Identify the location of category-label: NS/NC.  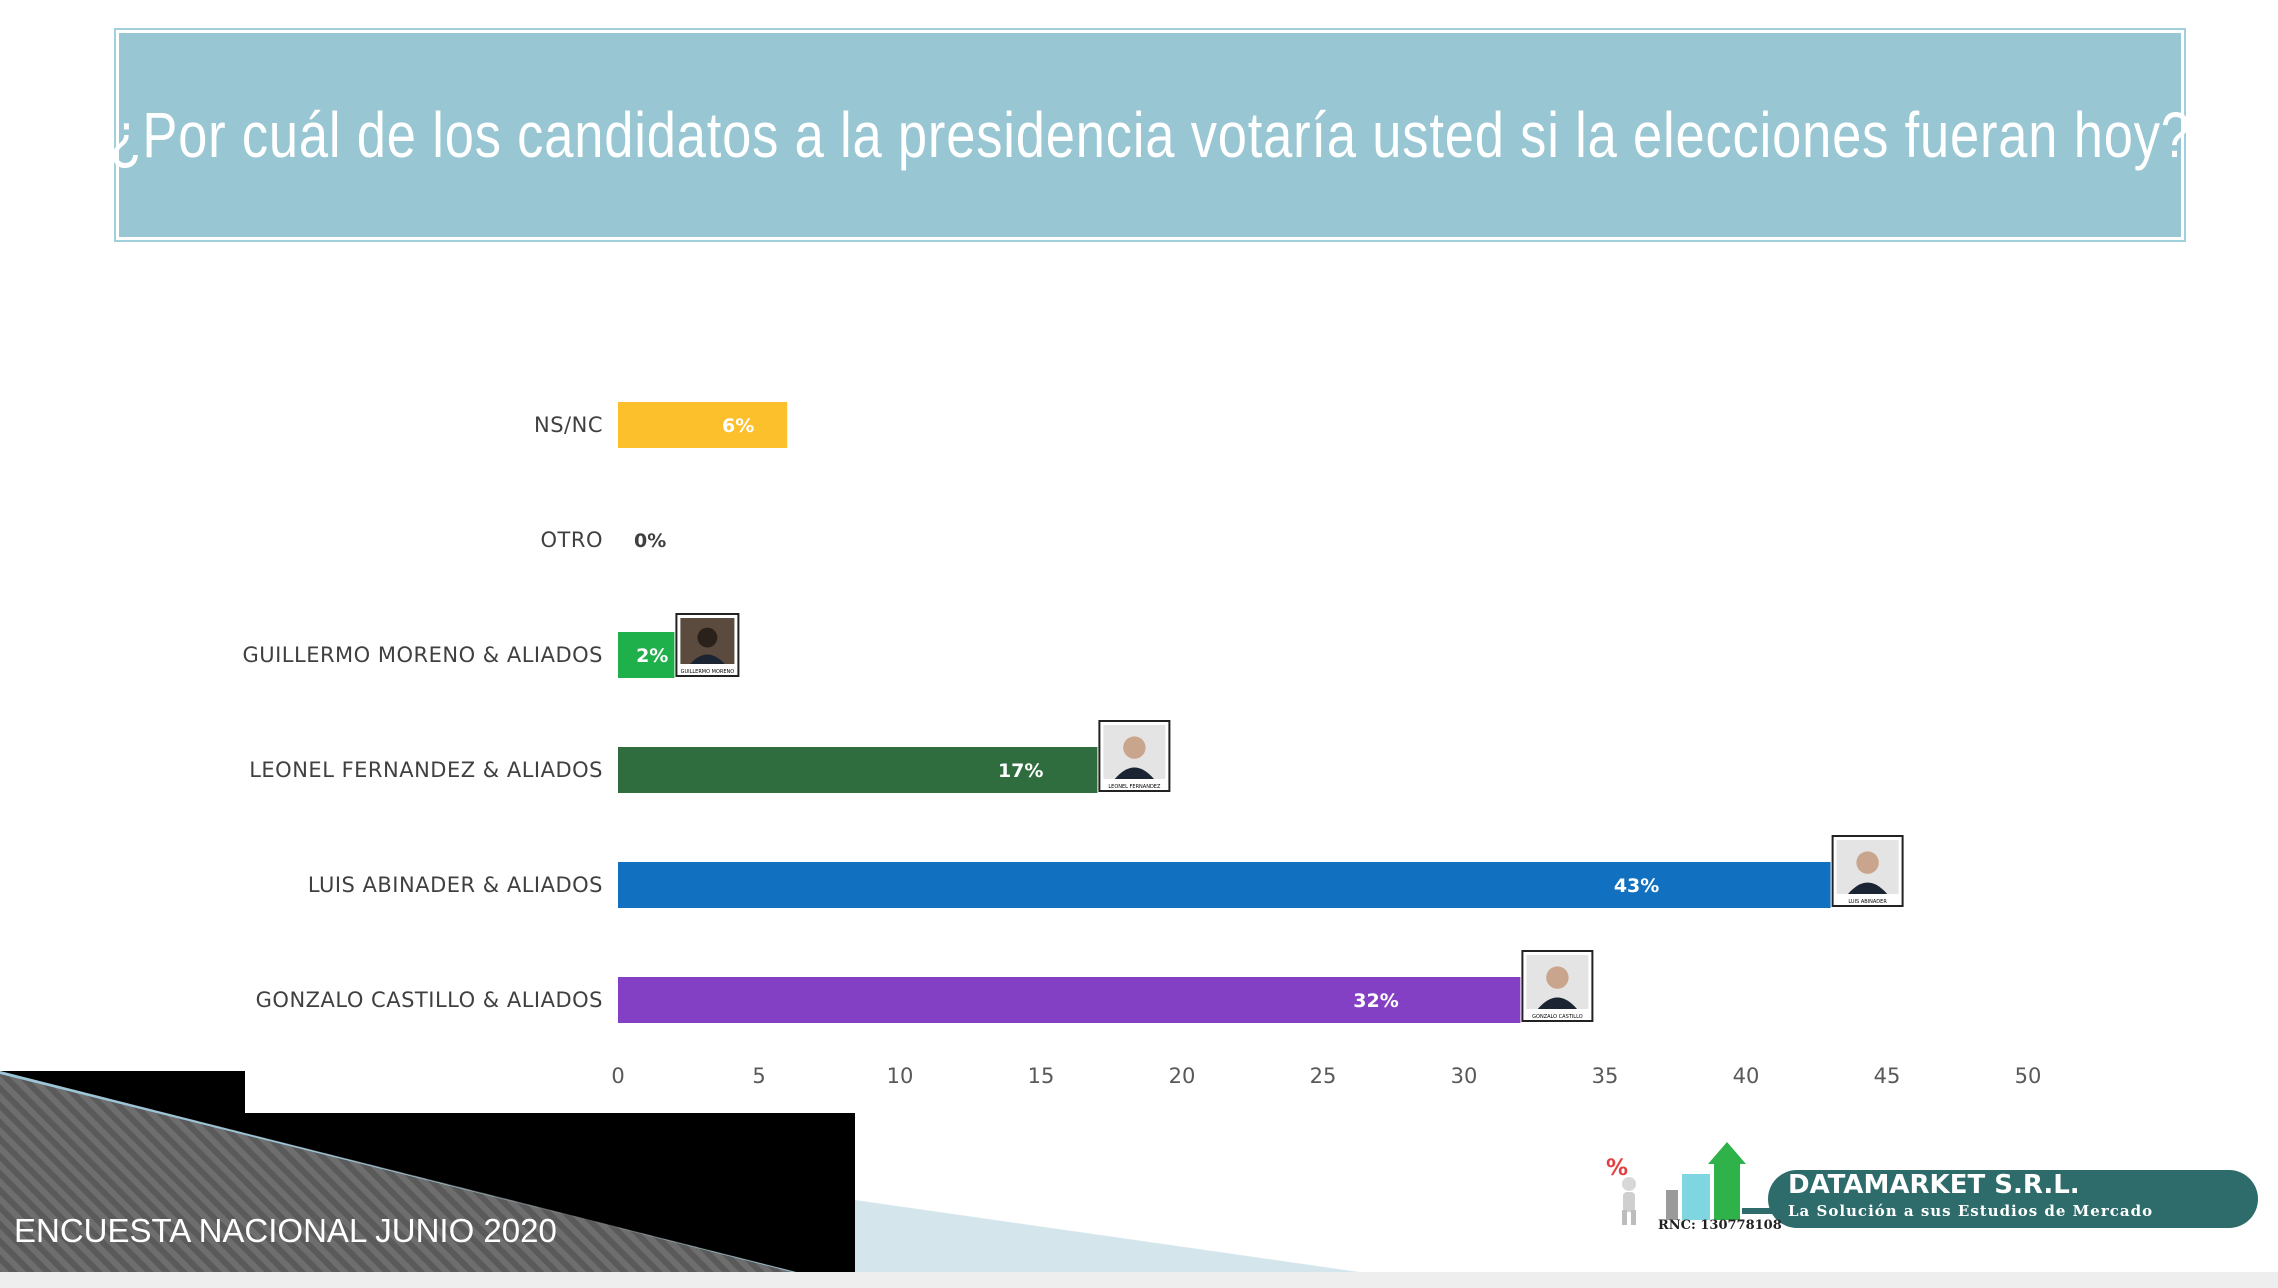
(568, 425).